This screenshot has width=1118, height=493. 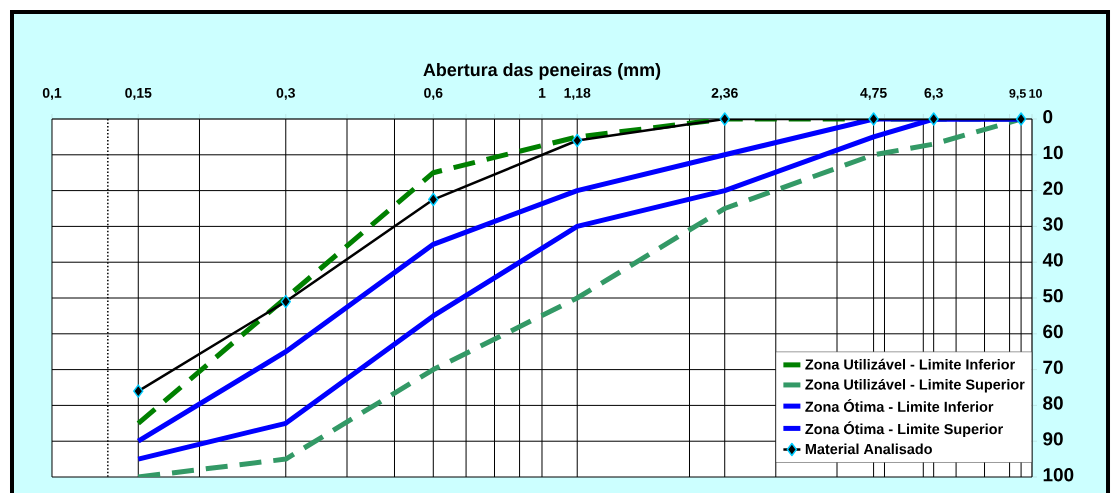 I want to click on x-tick-label: 0,15, so click(x=138, y=93).